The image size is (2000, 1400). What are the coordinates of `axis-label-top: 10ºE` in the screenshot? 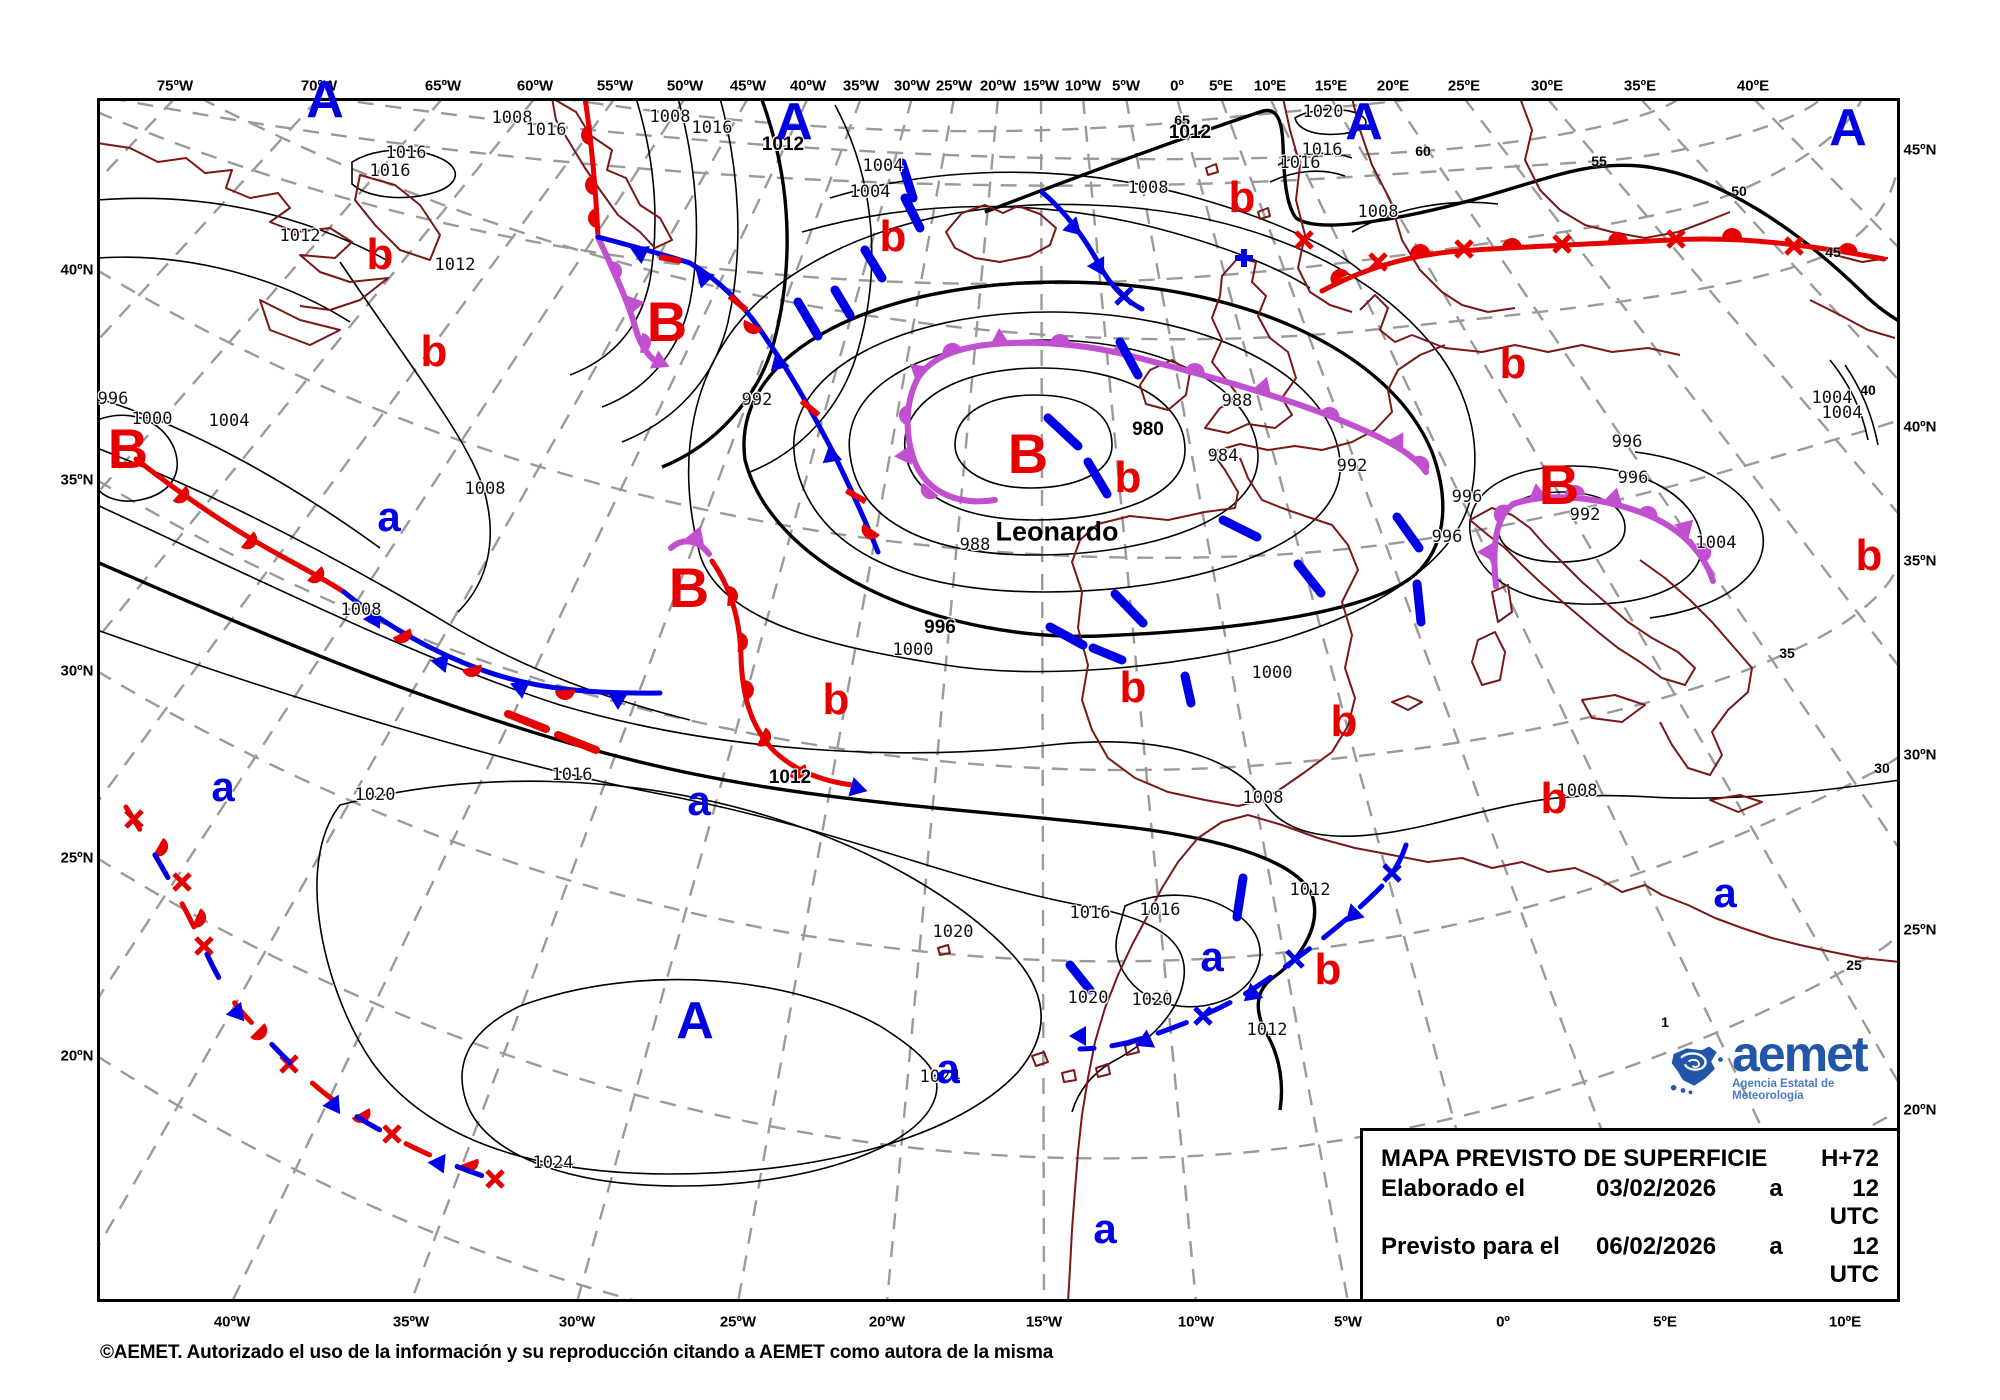 It's located at (1270, 86).